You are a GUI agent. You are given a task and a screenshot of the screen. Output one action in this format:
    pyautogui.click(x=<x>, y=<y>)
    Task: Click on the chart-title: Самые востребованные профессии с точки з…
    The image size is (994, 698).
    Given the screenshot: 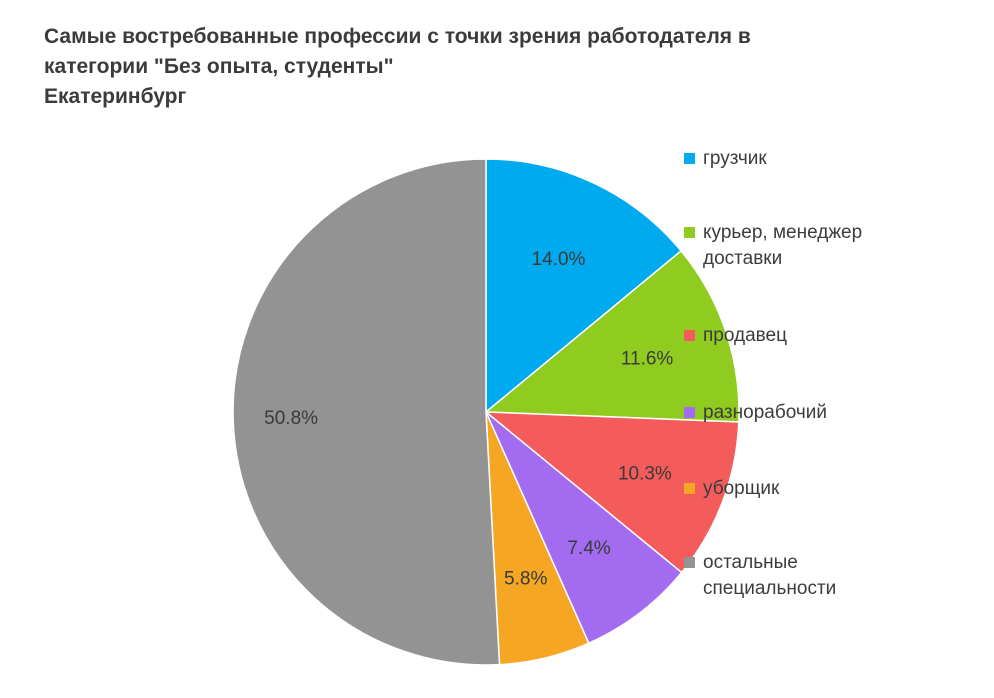 What is the action you would take?
    pyautogui.click(x=494, y=67)
    